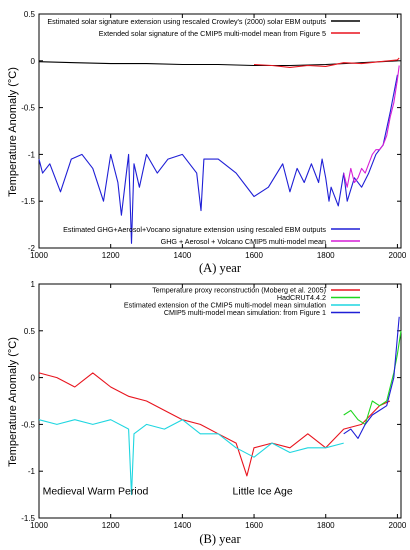 The width and height of the screenshot is (410, 550). Describe the element at coordinates (182, 525) in the screenshot. I see `panel-b-xtick-label: 1400` at that location.